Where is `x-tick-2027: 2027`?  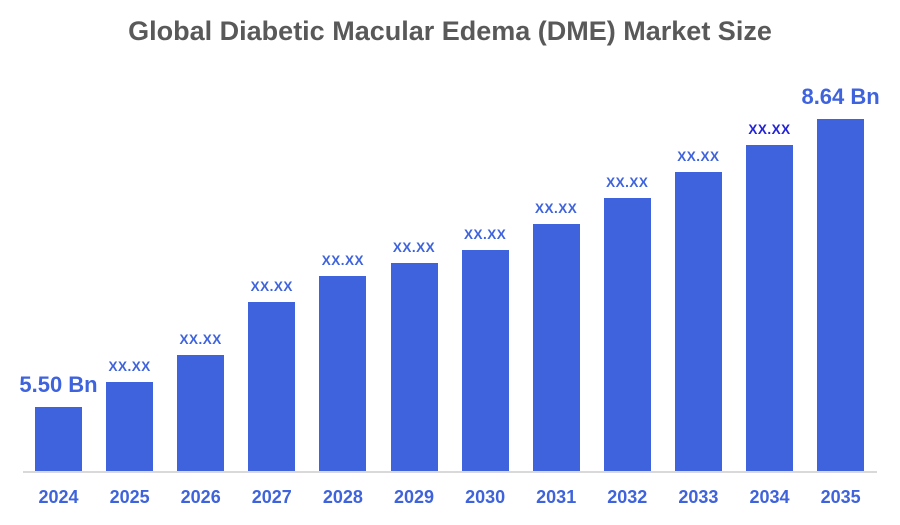 x-tick-2027: 2027 is located at coordinates (271, 497).